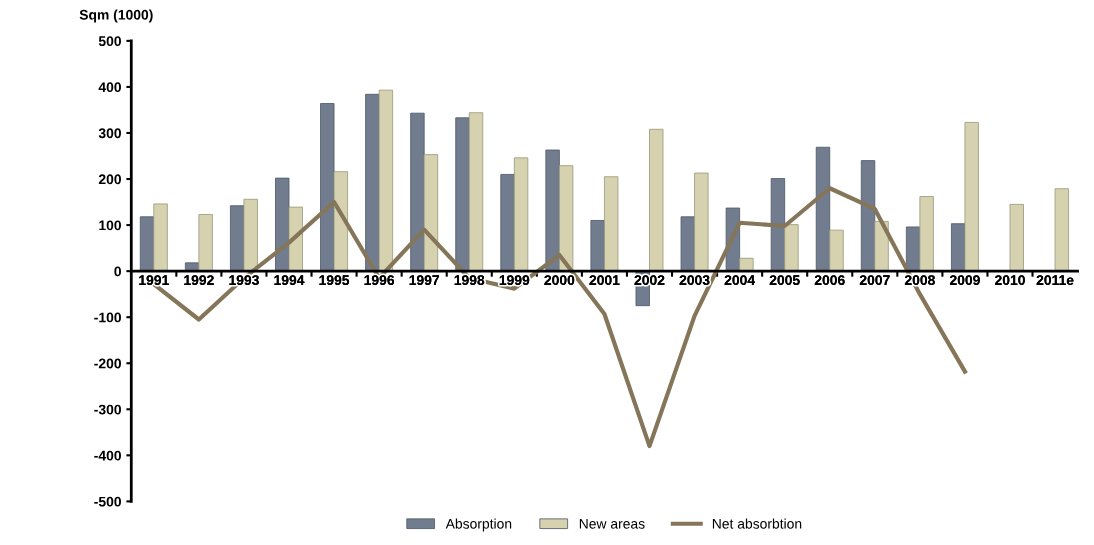  I want to click on y-axis-title: Sqm (1000), so click(116, 16).